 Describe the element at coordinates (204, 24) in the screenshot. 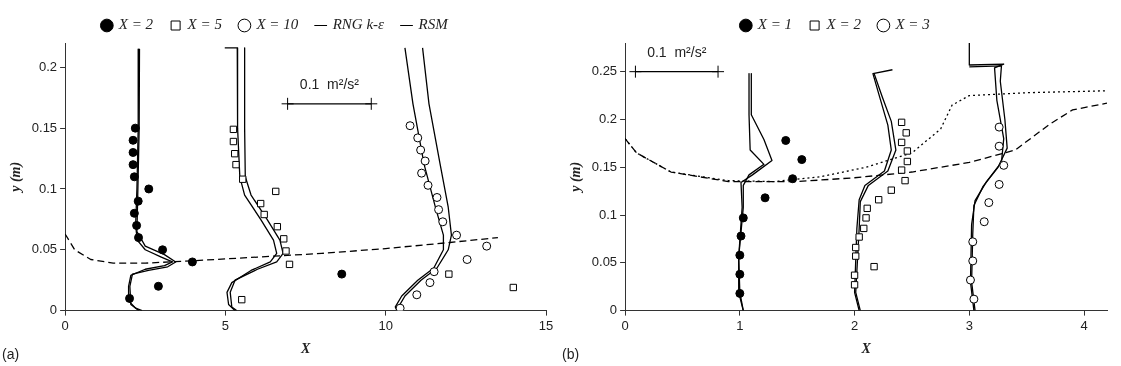

I see `legend-label: X = 5` at that location.